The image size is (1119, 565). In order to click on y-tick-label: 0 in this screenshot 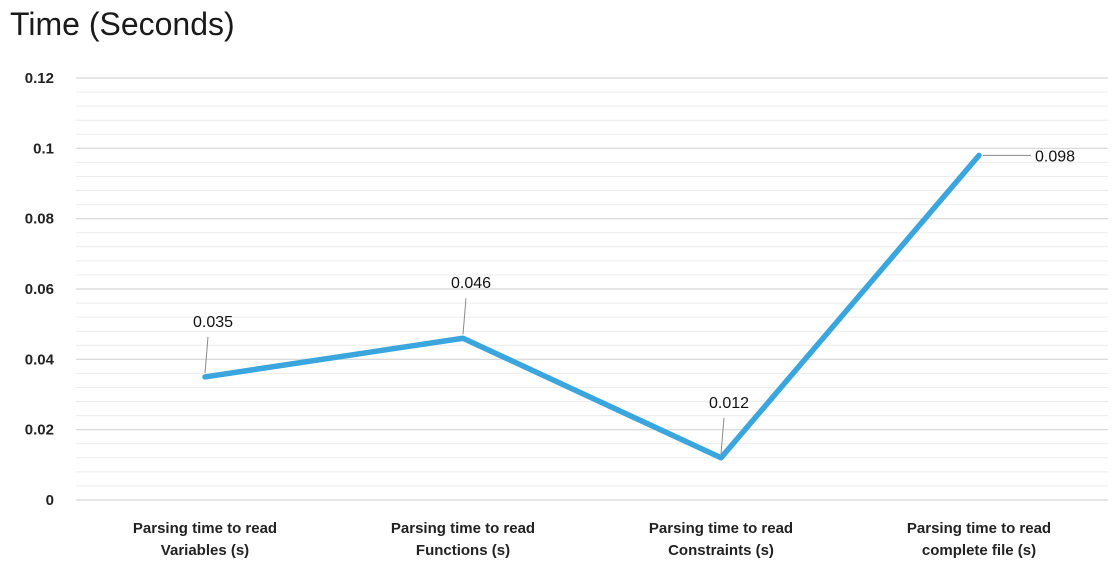, I will do `click(50, 500)`.